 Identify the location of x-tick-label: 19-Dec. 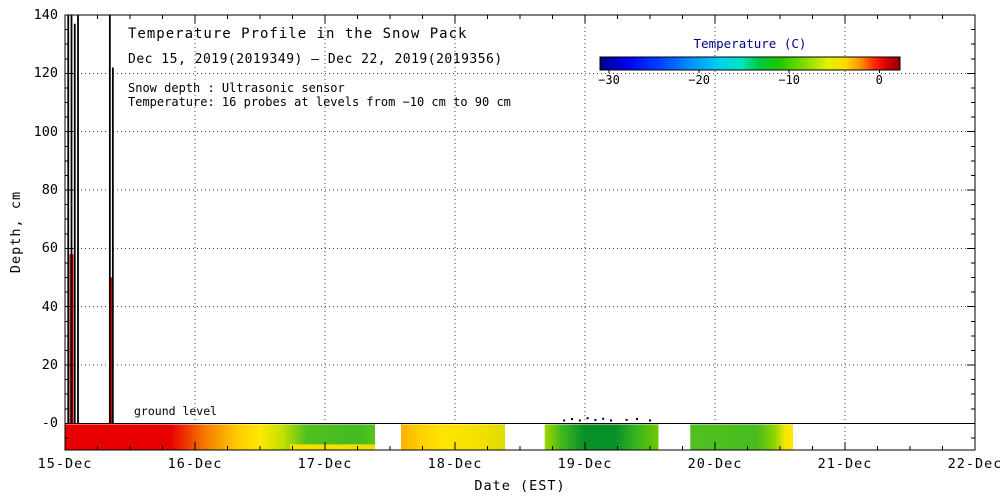
(585, 464).